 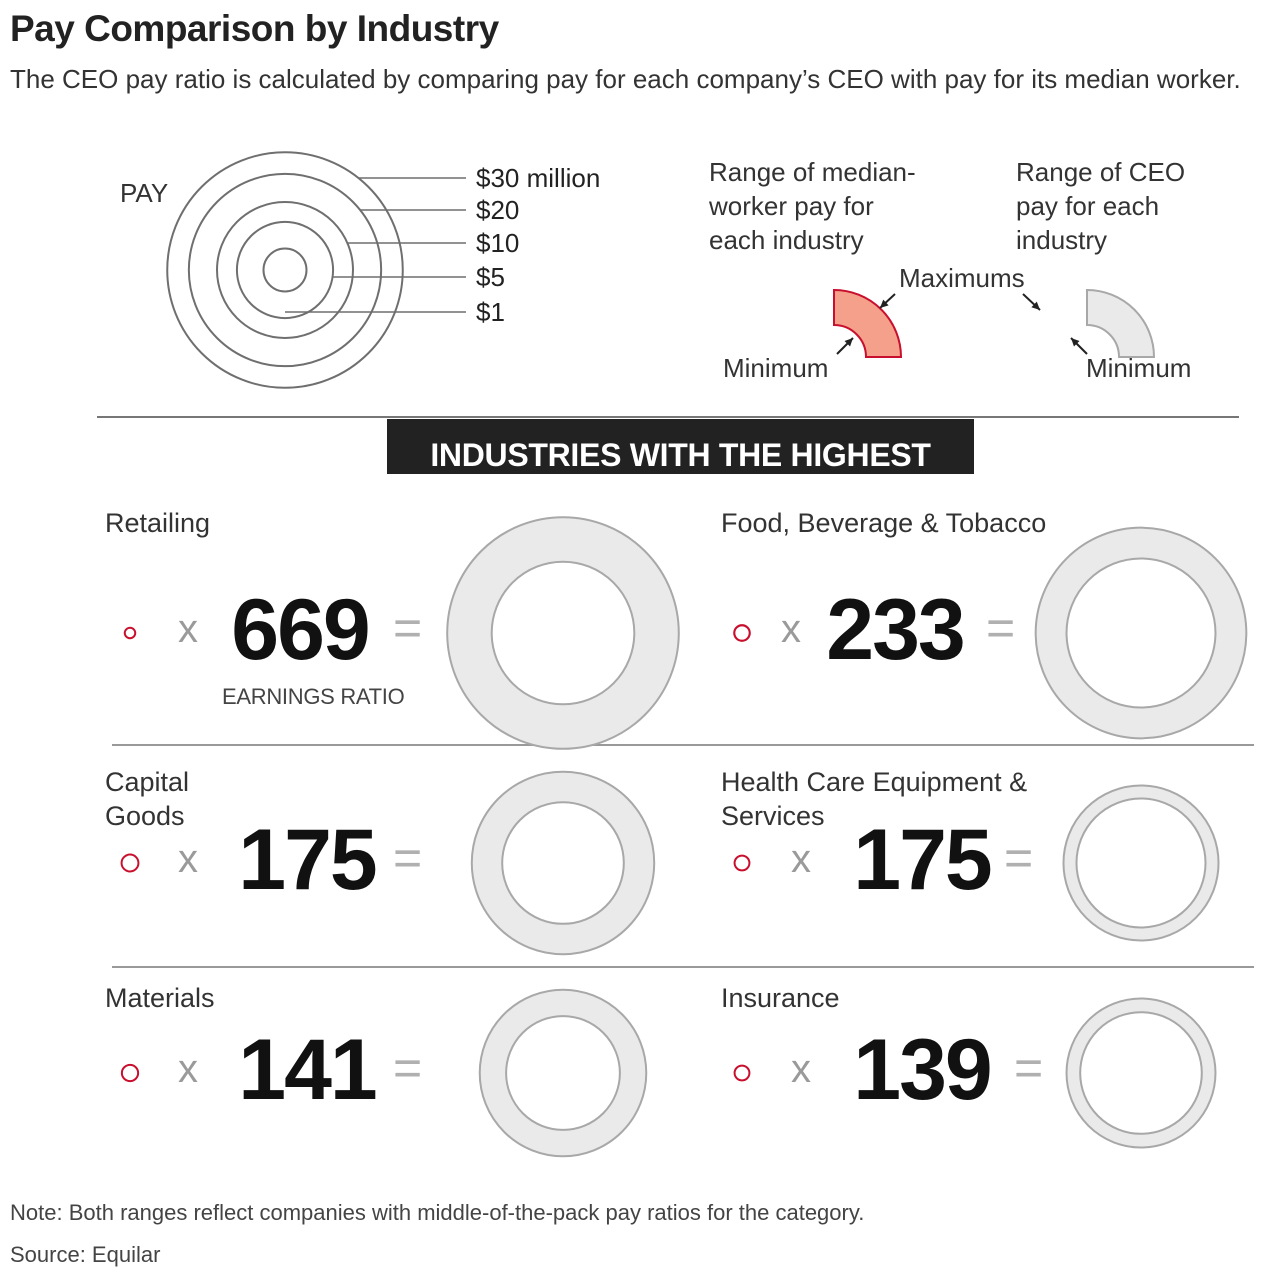 What do you see at coordinates (962, 278) in the screenshot?
I see `maximums-label: Maximums` at bounding box center [962, 278].